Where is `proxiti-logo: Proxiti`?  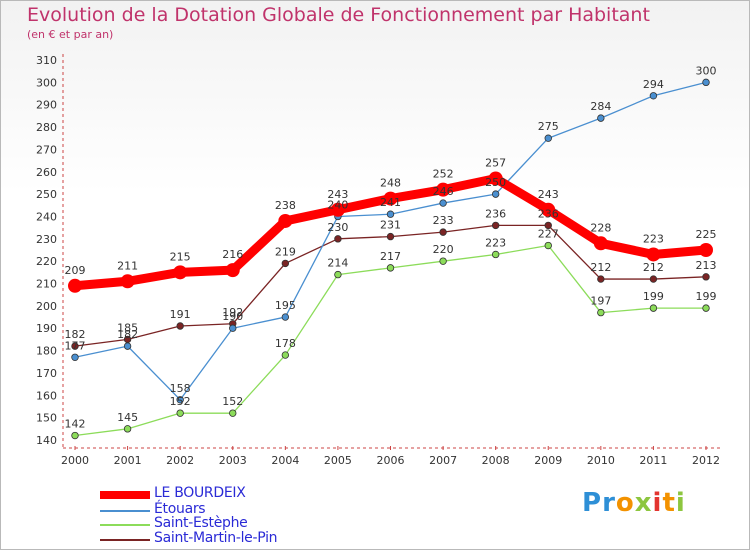 proxiti-logo: Proxiti is located at coordinates (634, 503).